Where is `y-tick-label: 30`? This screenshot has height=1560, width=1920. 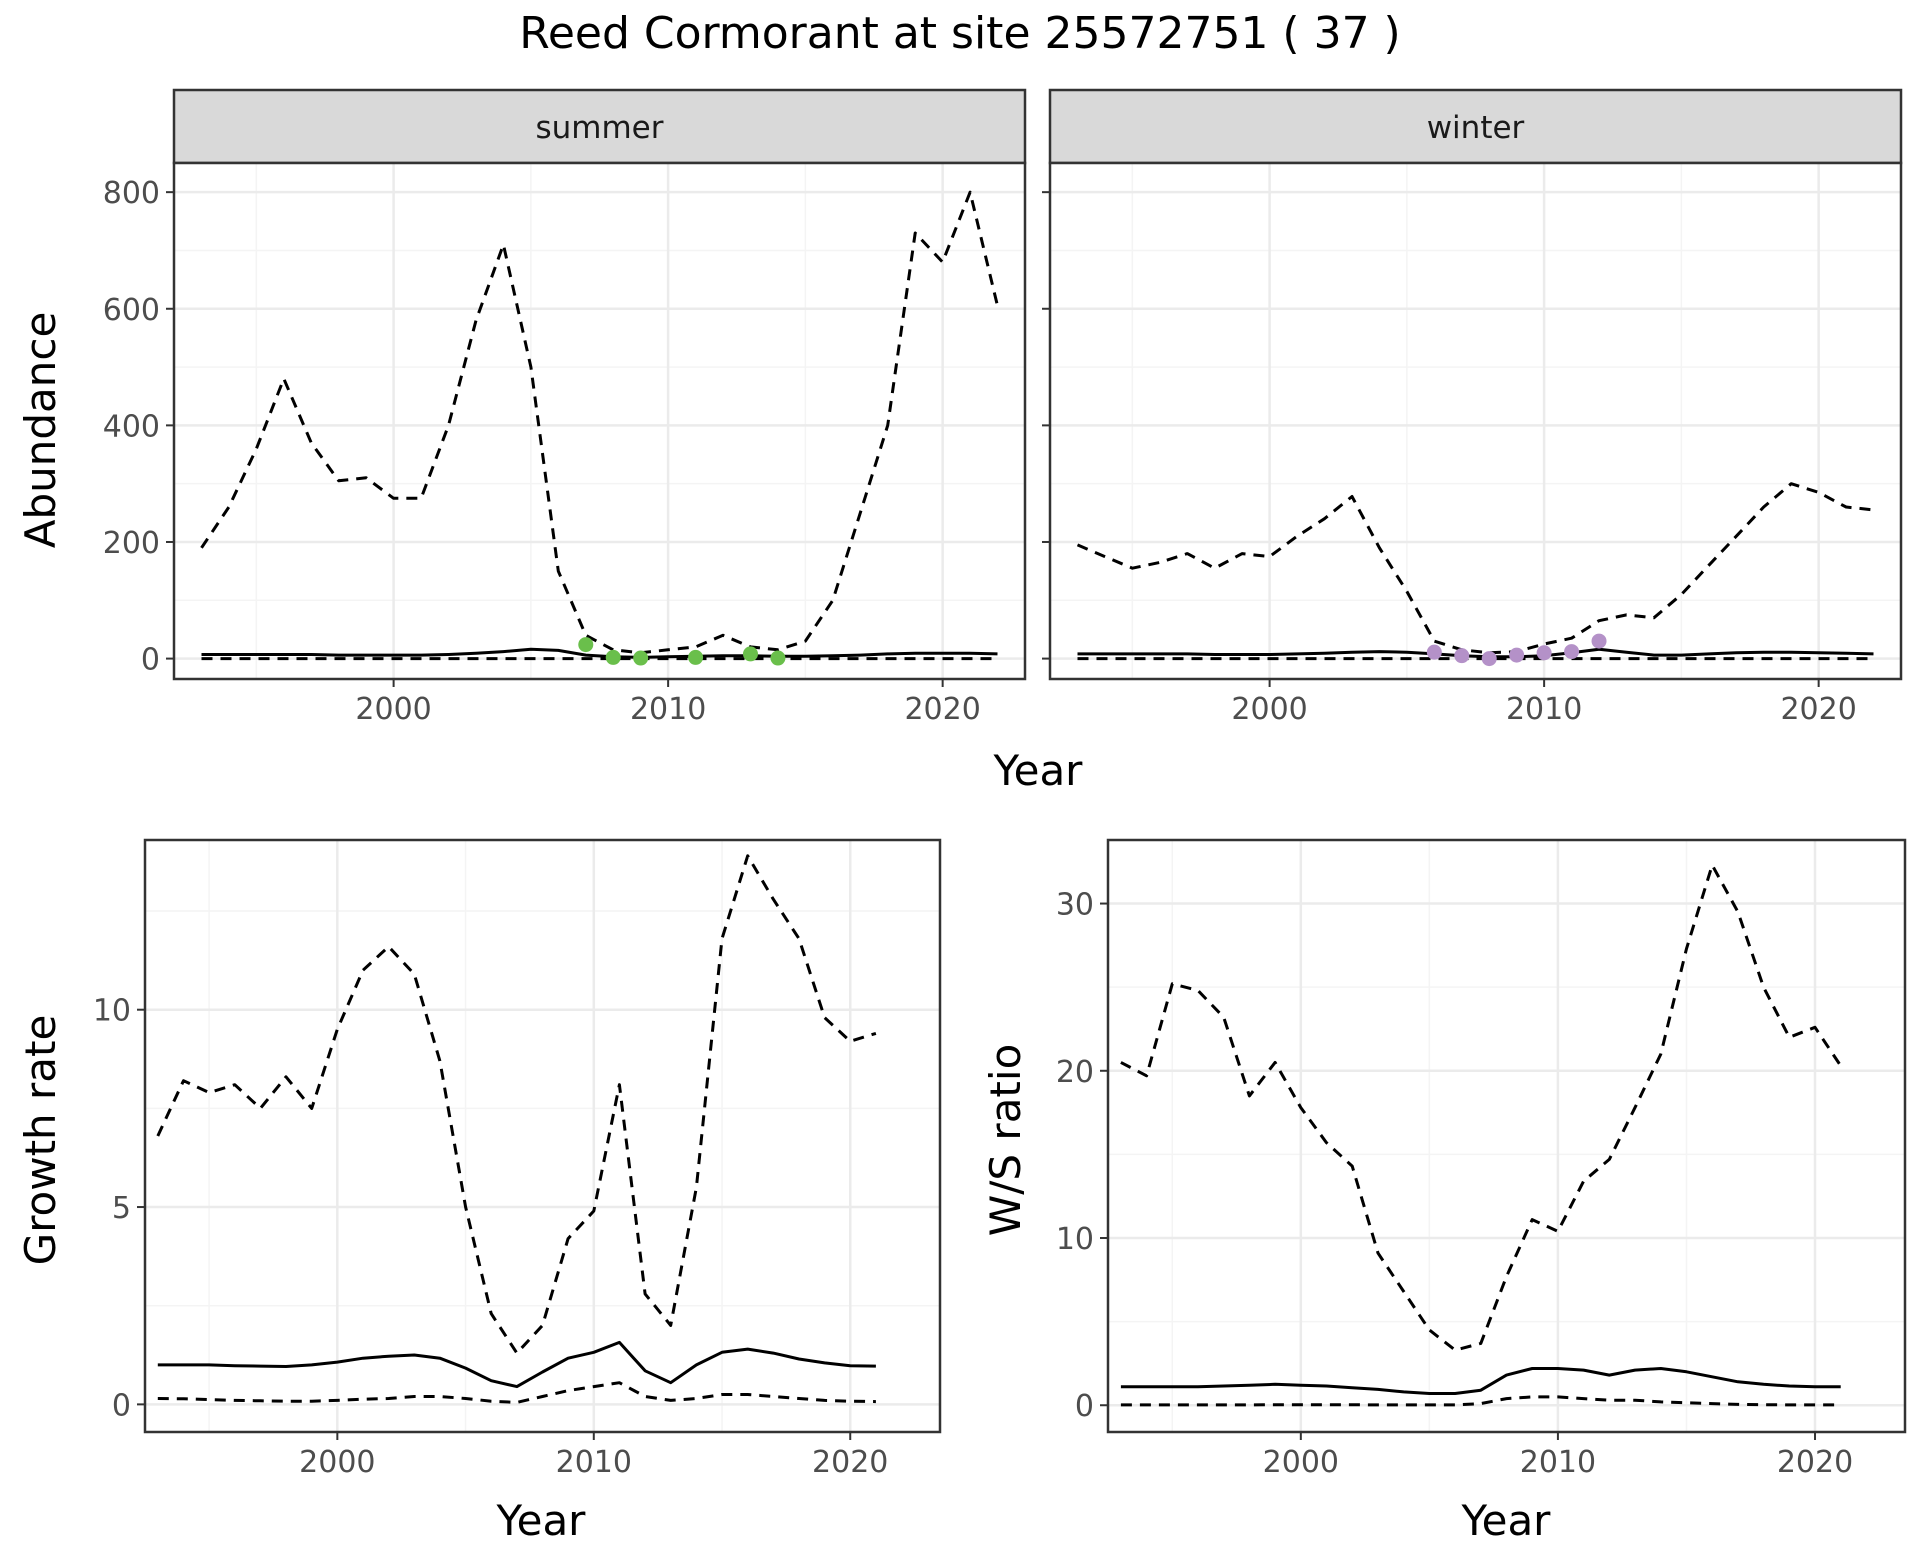
y-tick-label: 30 is located at coordinates (1075, 905).